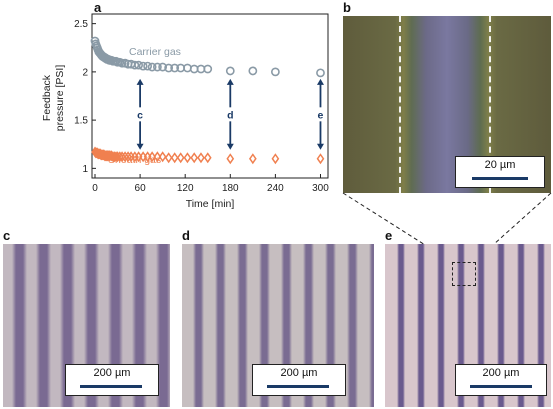  Describe the element at coordinates (400, 104) in the screenshot. I see `dashed-line-left` at that location.